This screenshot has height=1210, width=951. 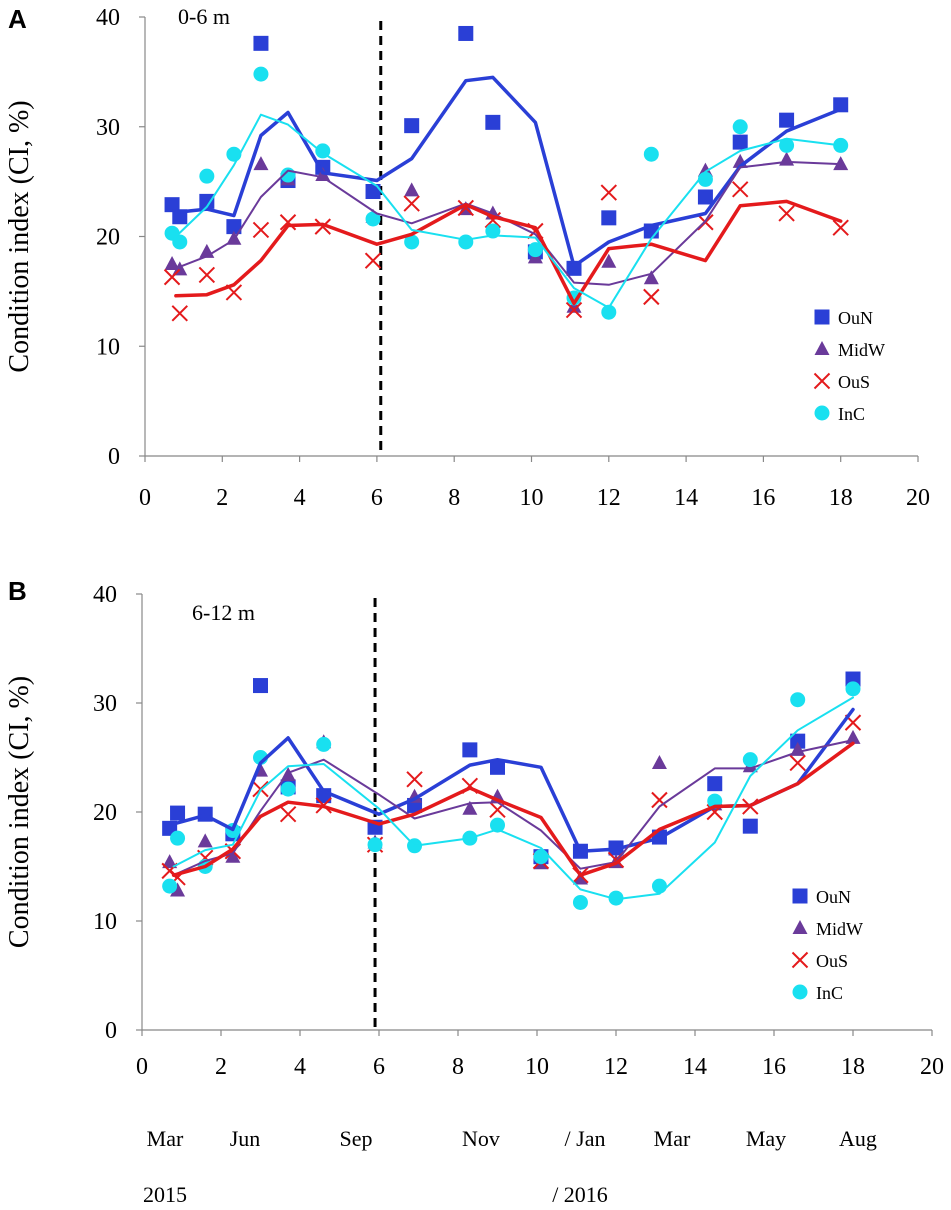 I want to click on series-inc, so click(x=511, y=795).